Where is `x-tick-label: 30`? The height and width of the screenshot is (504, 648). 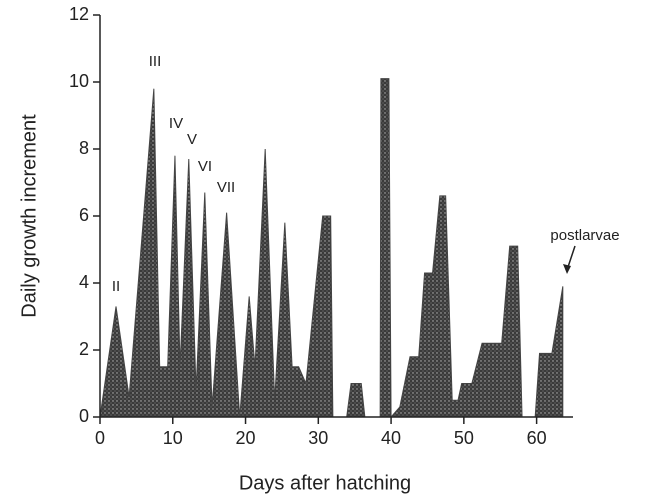 x-tick-label: 30 is located at coordinates (318, 438).